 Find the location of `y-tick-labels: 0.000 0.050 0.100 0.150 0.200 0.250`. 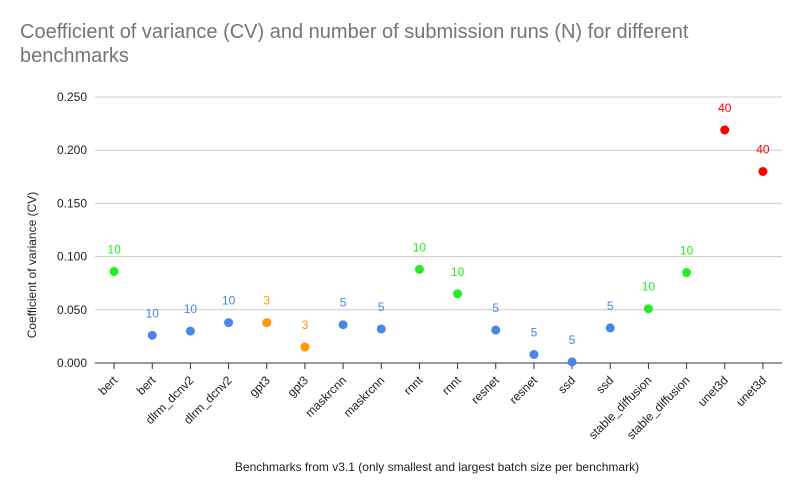

y-tick-labels: 0.000 0.050 0.100 0.150 0.200 0.250 is located at coordinates (72, 230).